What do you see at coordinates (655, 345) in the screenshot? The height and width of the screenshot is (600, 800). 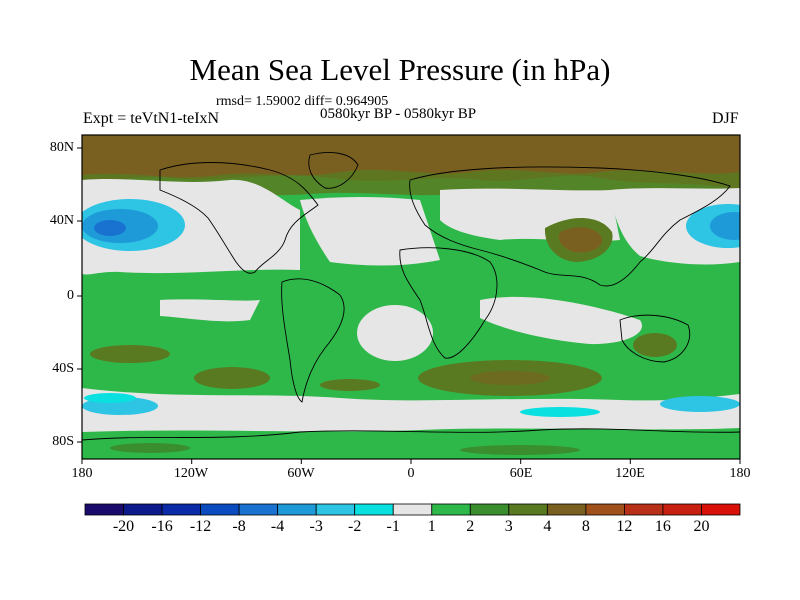 I see `aus-olive` at bounding box center [655, 345].